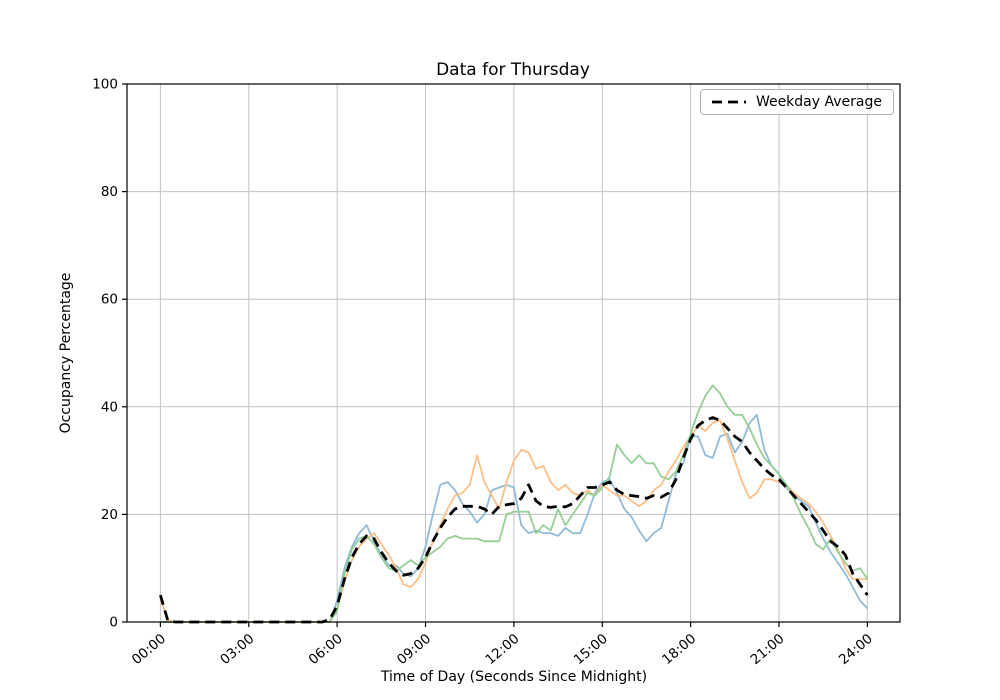 This screenshot has height=700, width=1000. What do you see at coordinates (109, 407) in the screenshot?
I see `y-tick-label: 40` at bounding box center [109, 407].